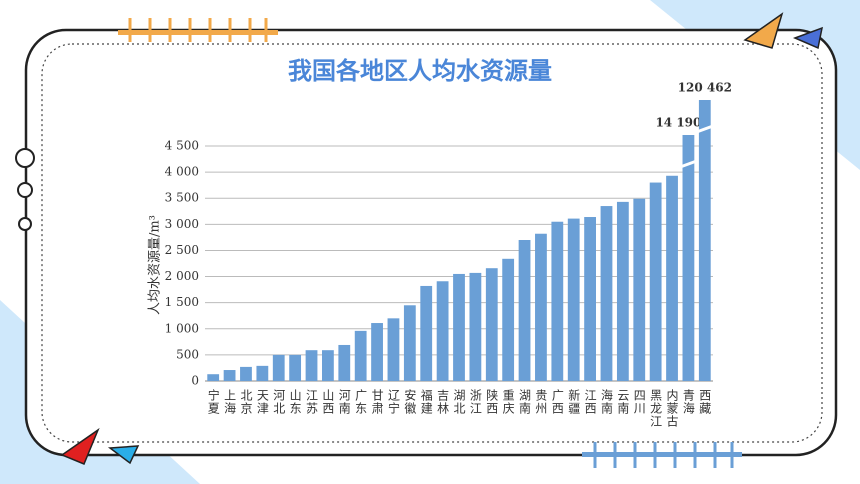 This screenshot has height=484, width=860. What do you see at coordinates (459, 401) in the screenshot?
I see `x-tick-label: 湖北` at bounding box center [459, 401].